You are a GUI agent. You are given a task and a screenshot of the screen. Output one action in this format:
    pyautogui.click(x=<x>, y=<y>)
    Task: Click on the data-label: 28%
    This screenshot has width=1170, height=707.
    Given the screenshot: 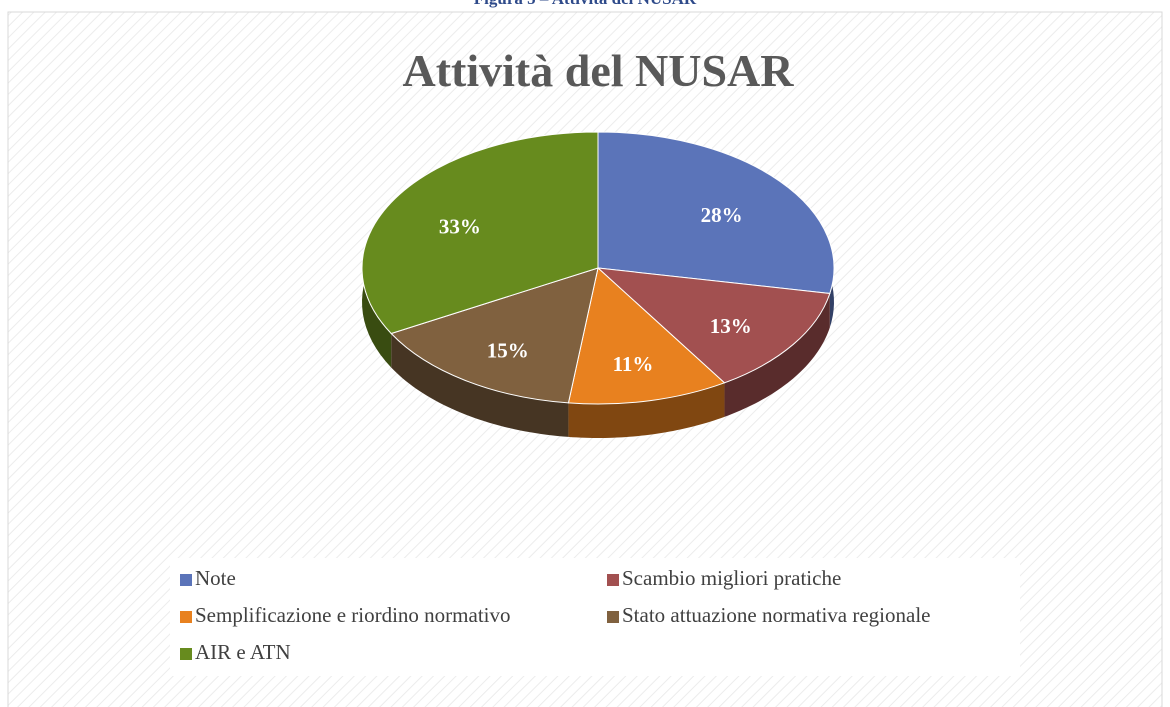 What is the action you would take?
    pyautogui.click(x=722, y=215)
    